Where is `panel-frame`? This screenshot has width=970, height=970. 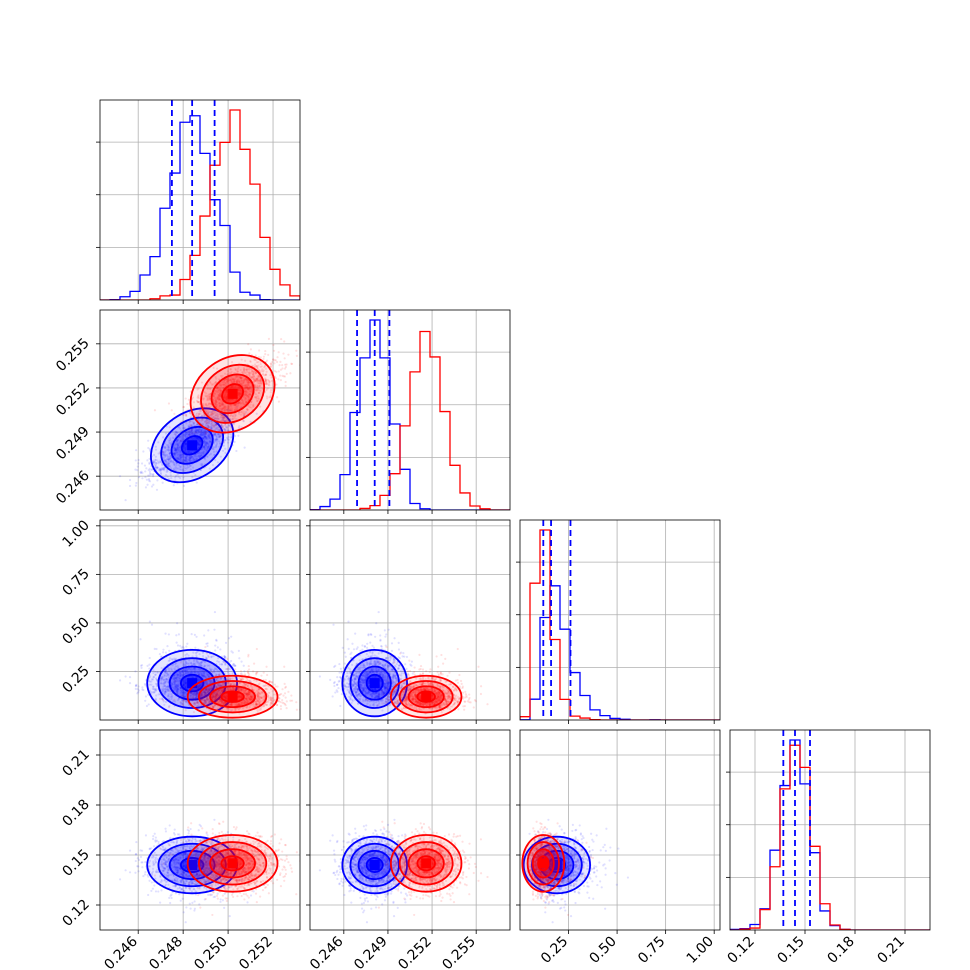 panel-frame is located at coordinates (200, 410).